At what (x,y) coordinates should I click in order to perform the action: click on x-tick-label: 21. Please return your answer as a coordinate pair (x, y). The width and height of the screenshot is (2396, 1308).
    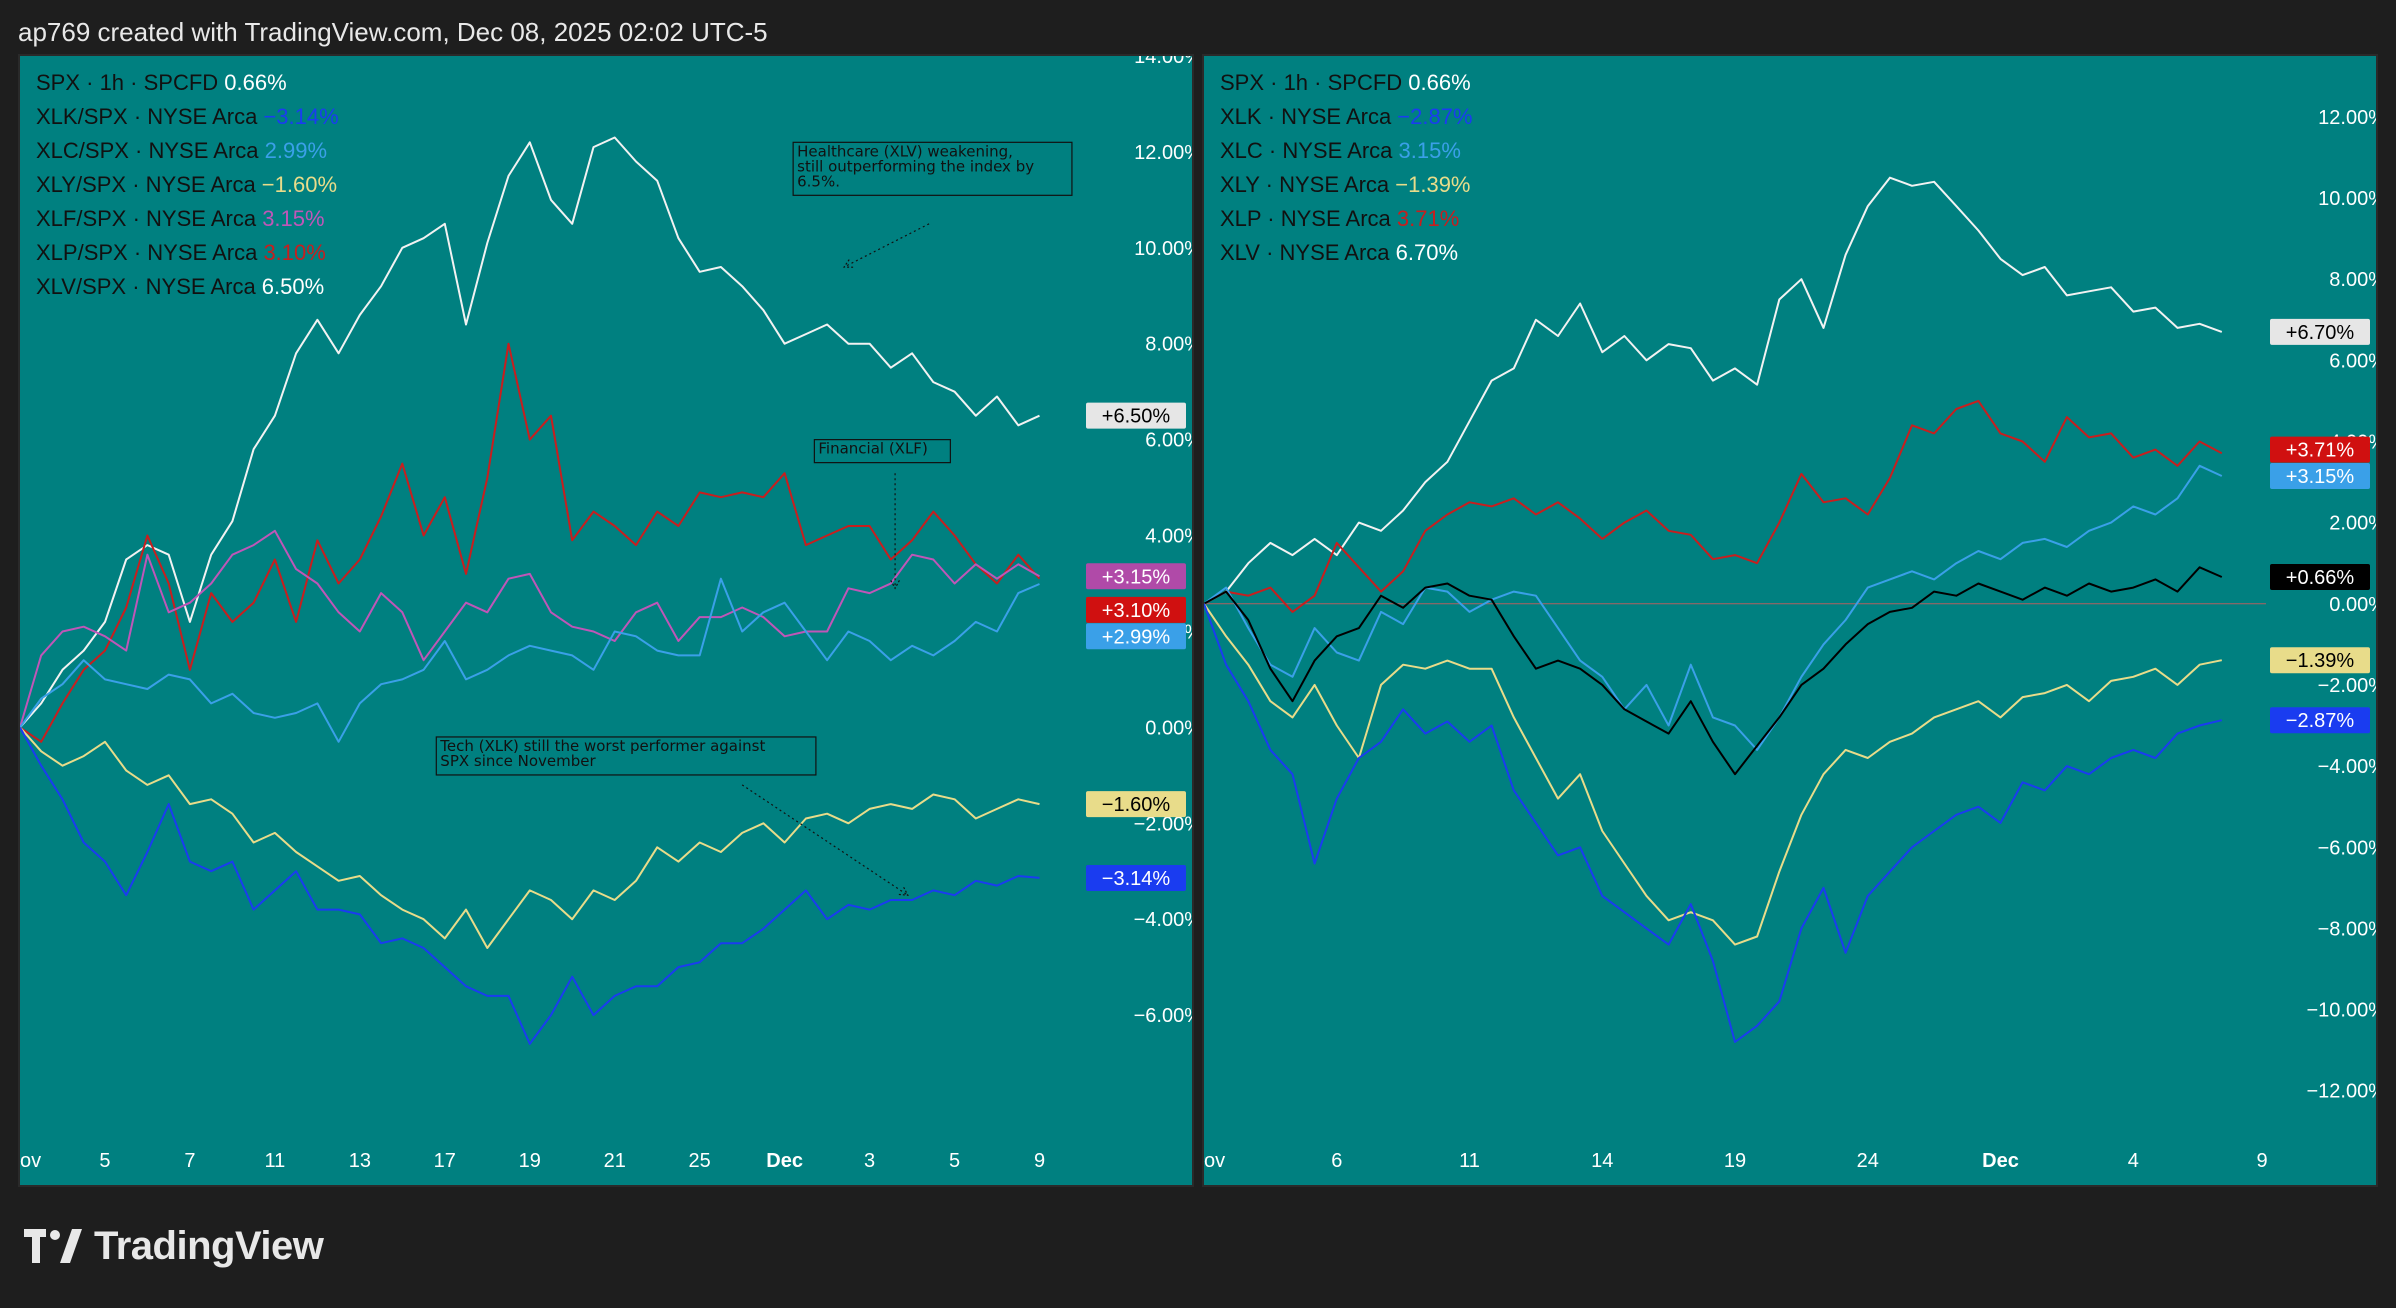
    Looking at the image, I should click on (615, 1161).